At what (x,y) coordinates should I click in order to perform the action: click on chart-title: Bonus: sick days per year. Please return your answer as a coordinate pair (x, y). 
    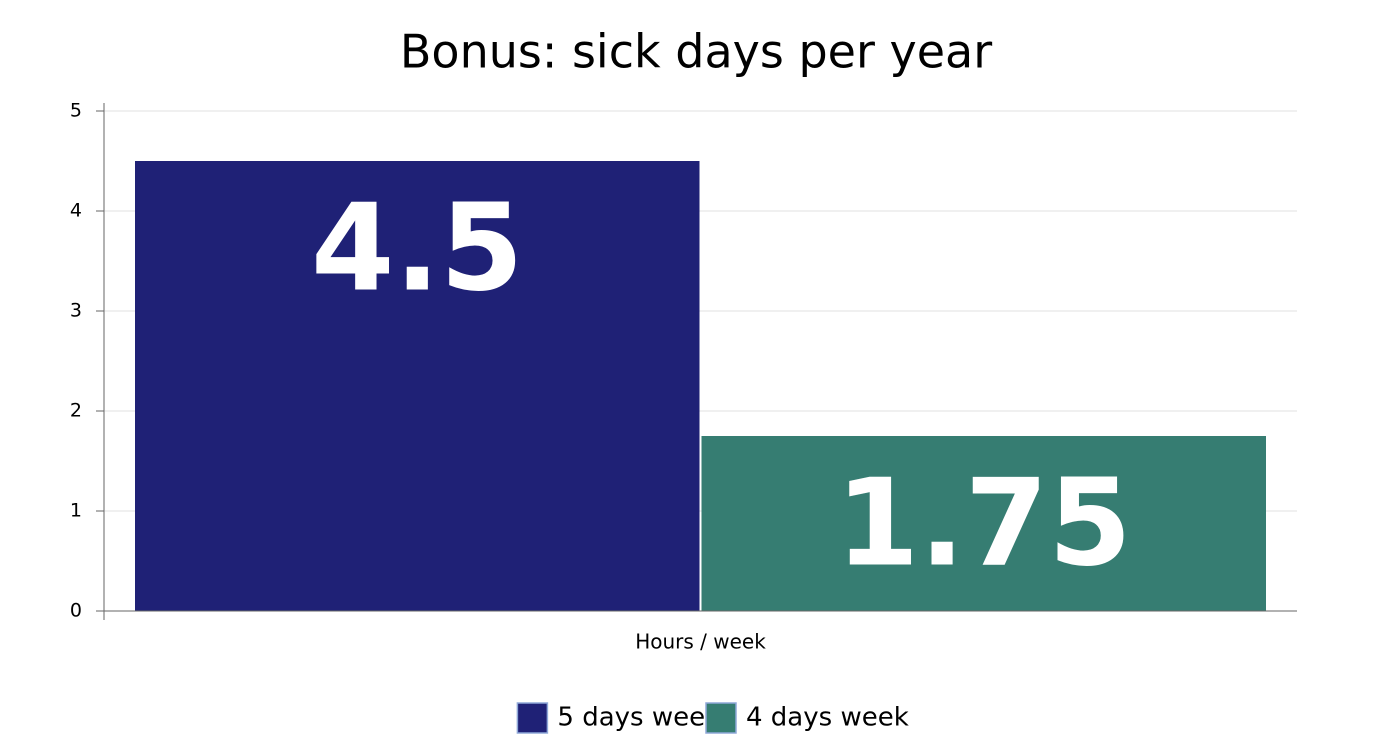
    Looking at the image, I should click on (696, 52).